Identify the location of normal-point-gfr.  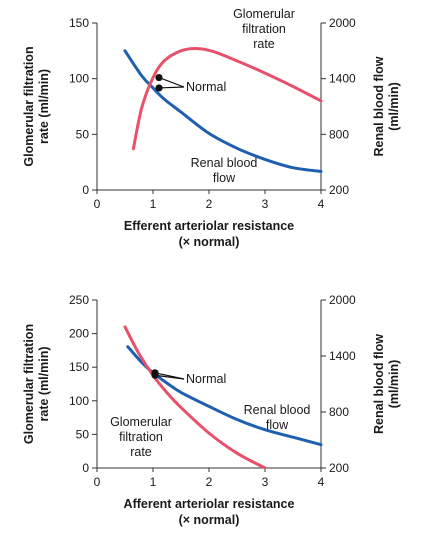
(159, 77).